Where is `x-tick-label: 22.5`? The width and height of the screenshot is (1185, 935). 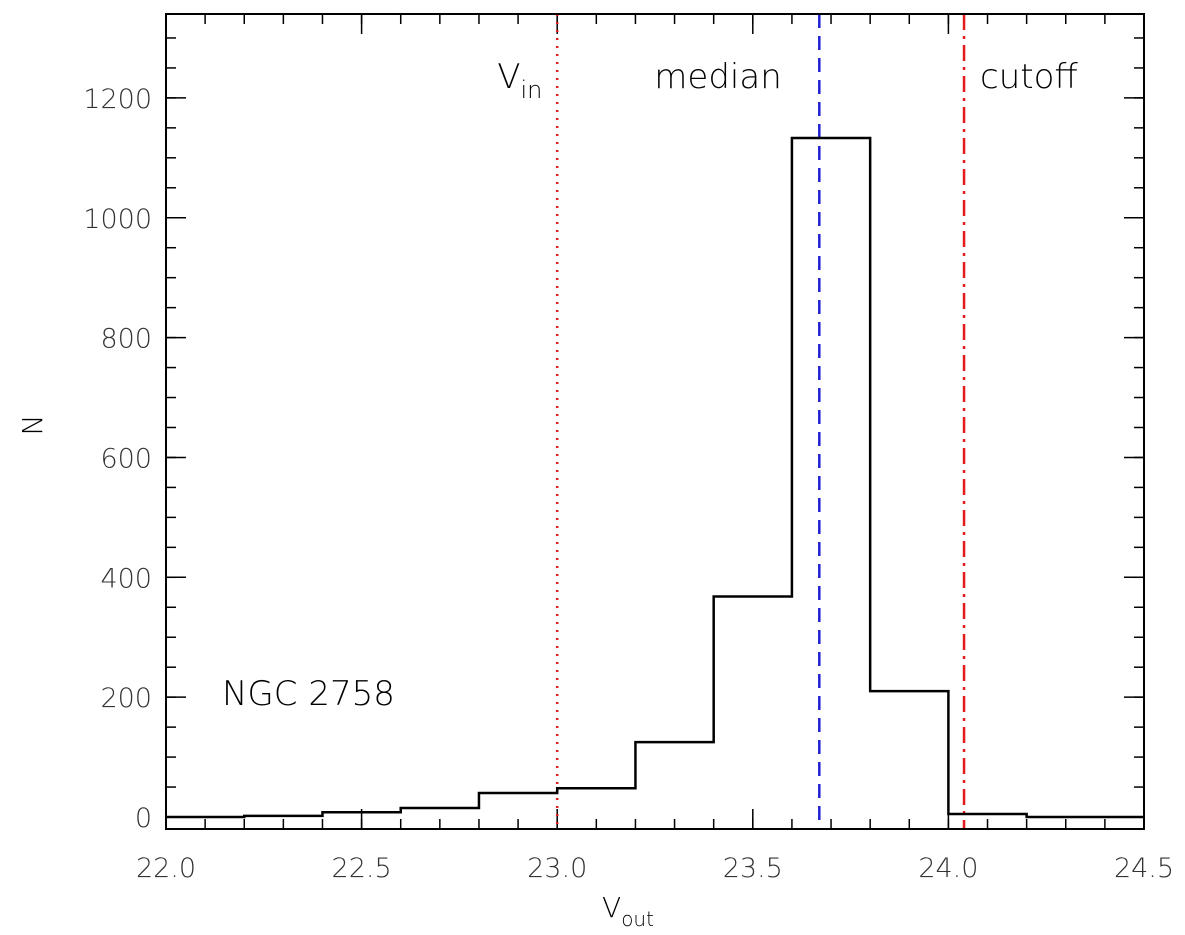
x-tick-label: 22.5 is located at coordinates (362, 868).